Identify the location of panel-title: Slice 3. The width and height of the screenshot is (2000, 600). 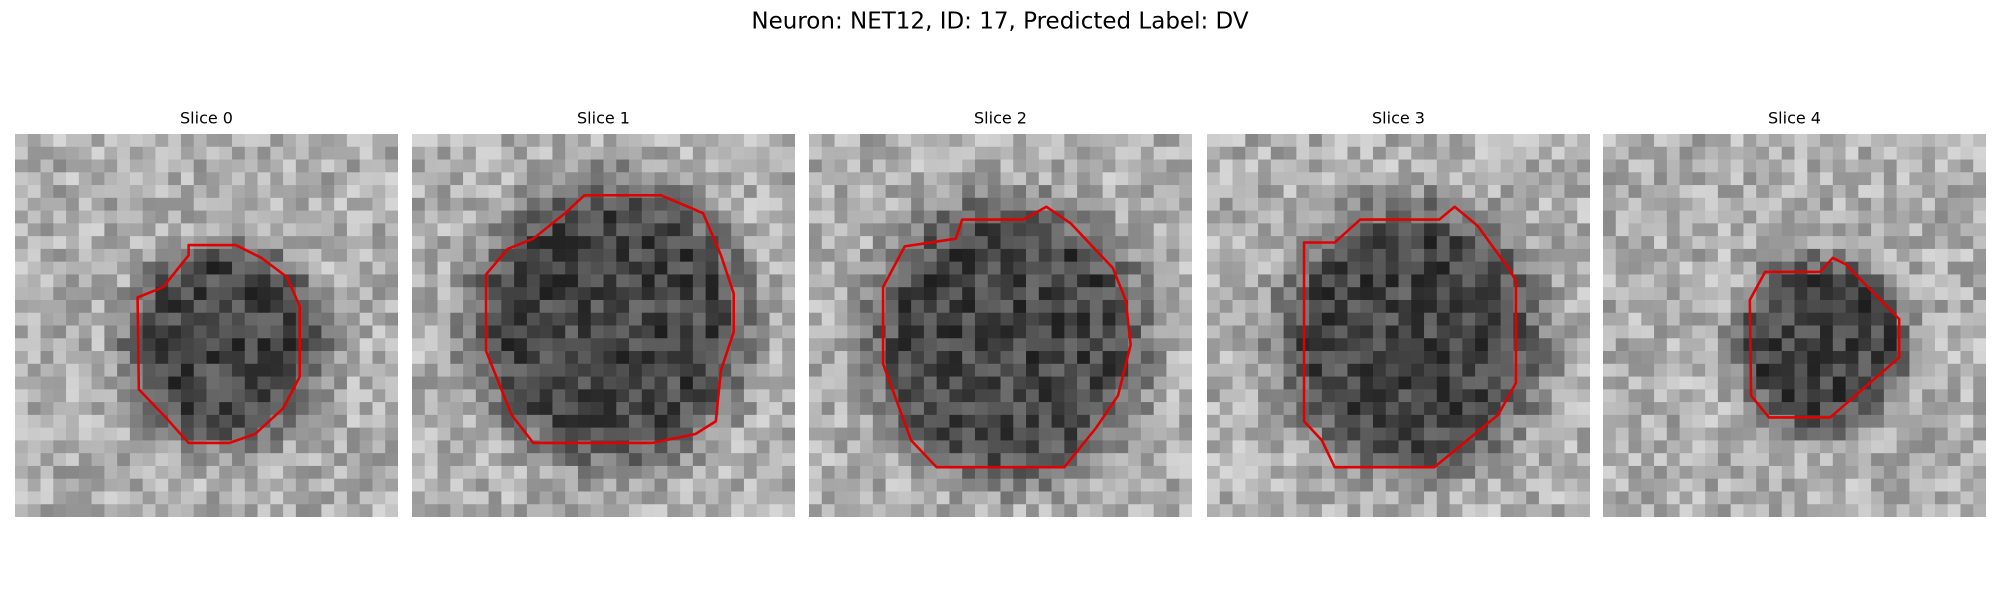
(1398, 118).